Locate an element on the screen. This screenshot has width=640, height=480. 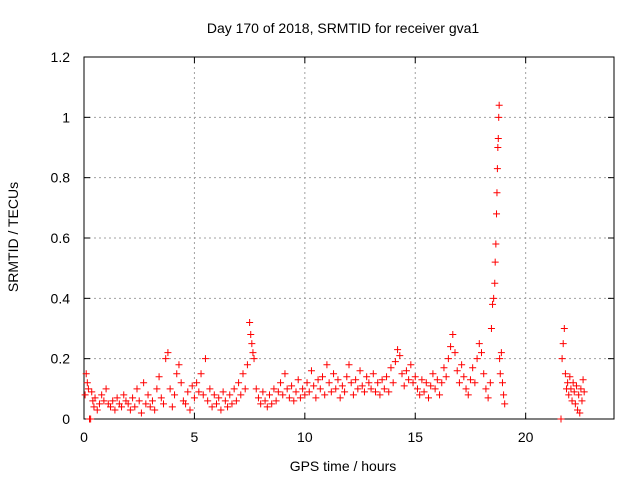
x-tick-label: 15 is located at coordinates (415, 437).